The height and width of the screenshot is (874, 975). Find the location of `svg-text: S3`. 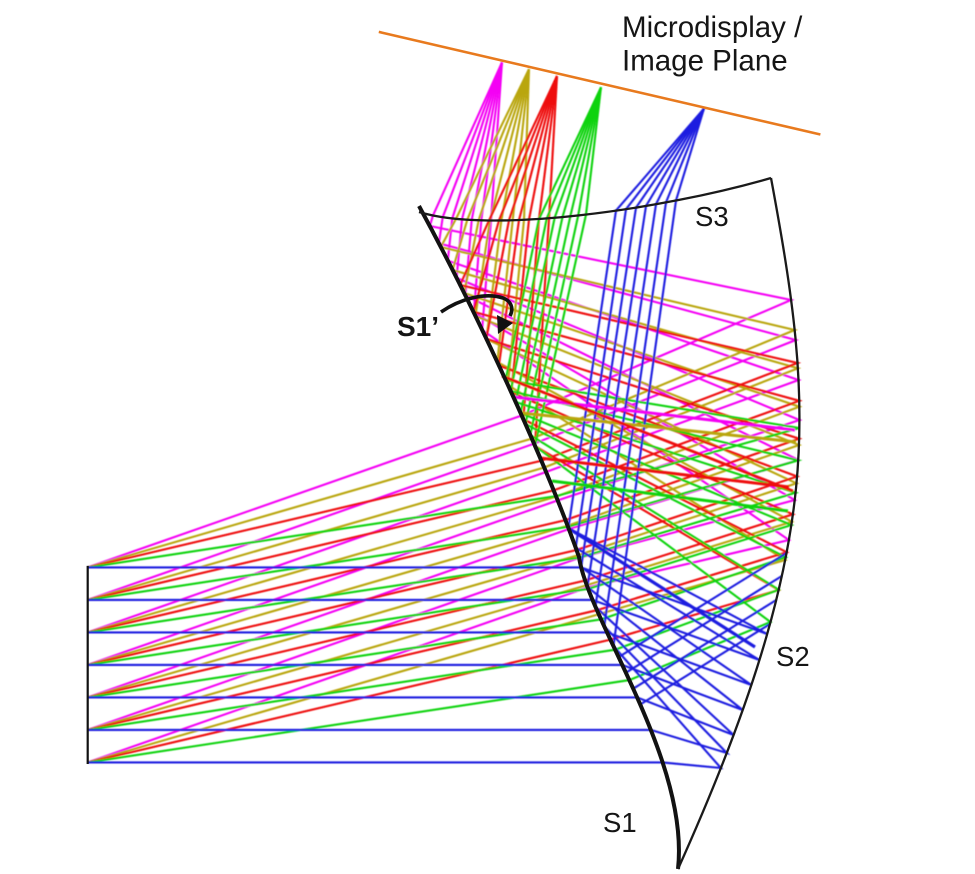

svg-text: S3 is located at coordinates (712, 216).